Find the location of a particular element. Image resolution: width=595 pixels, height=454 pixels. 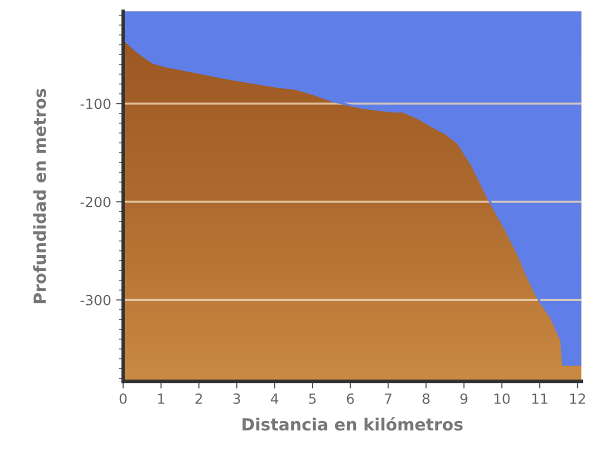

x-axis-title: Distancia en kilómetros is located at coordinates (352, 424).